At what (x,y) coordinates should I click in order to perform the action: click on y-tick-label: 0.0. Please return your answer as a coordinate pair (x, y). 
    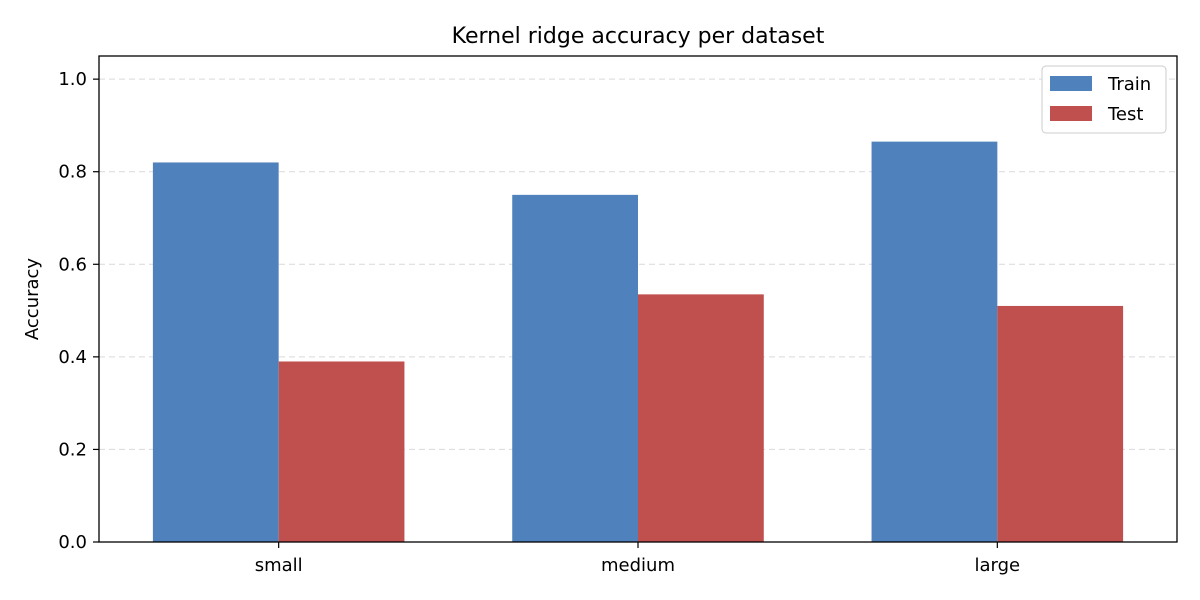
    Looking at the image, I should click on (72, 542).